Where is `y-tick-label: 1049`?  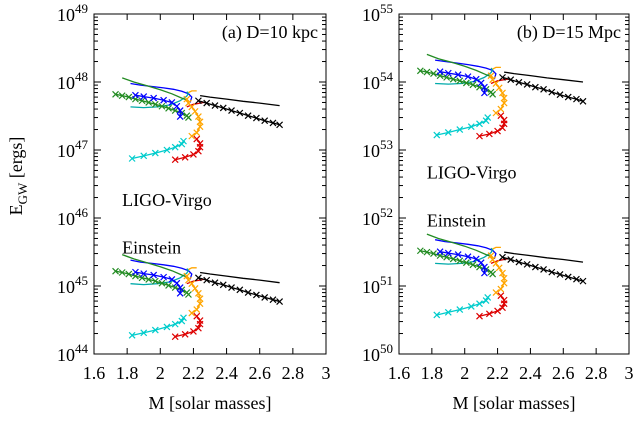 y-tick-label: 1049 is located at coordinates (72, 13).